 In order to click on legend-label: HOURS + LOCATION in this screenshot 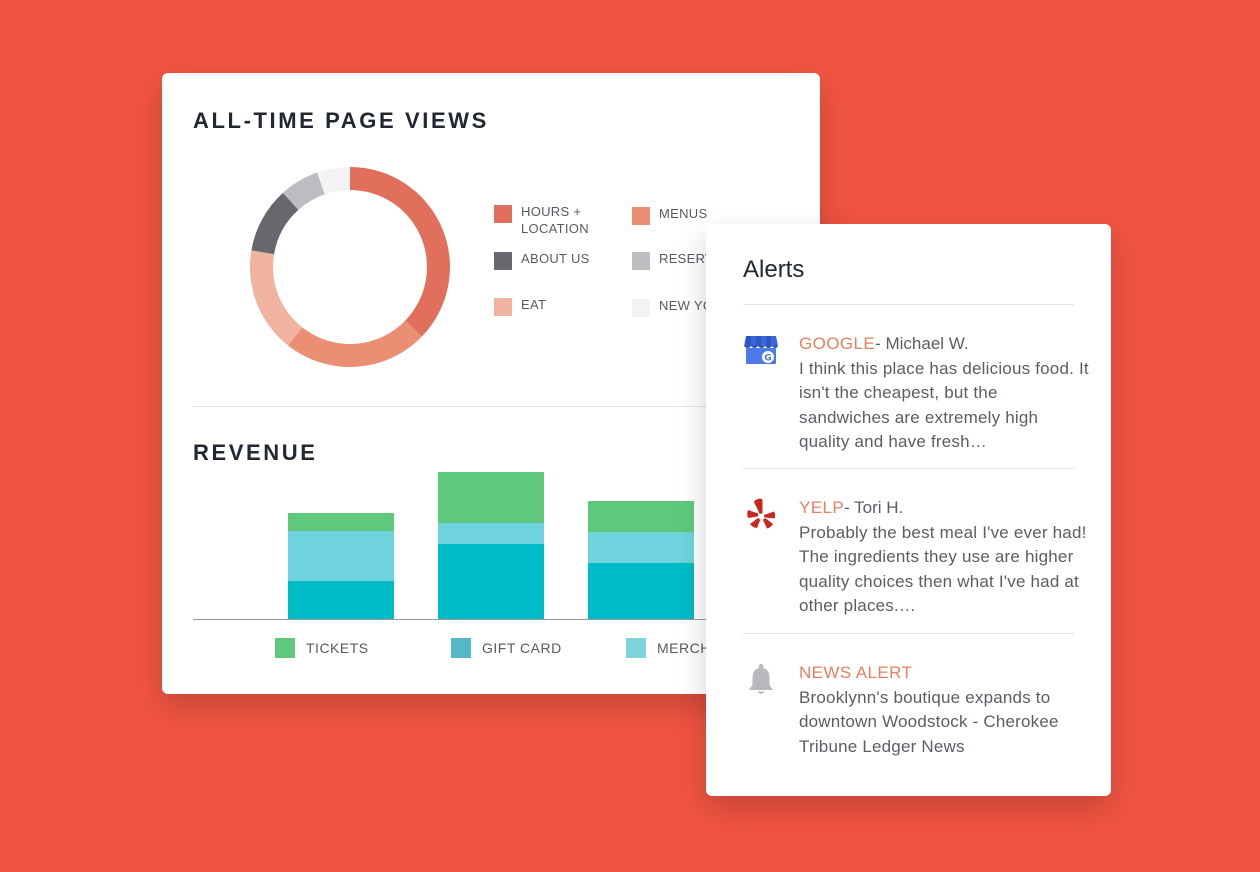, I will do `click(555, 220)`.